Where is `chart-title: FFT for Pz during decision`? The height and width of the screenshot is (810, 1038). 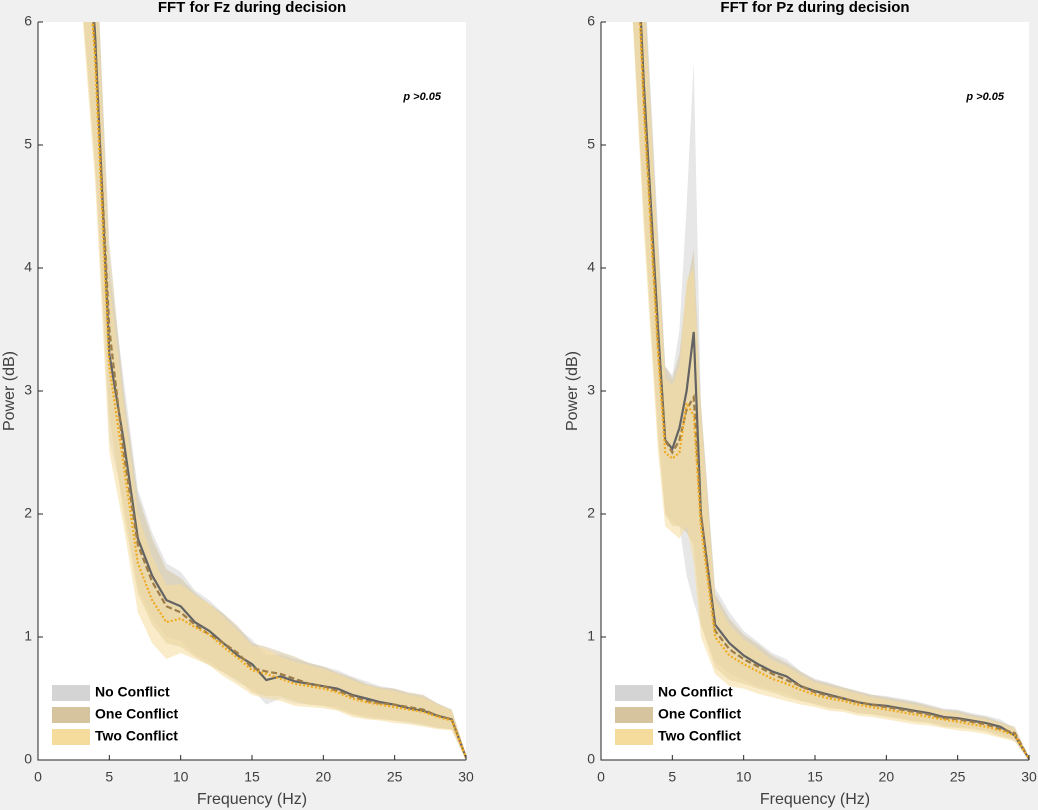
chart-title: FFT for Pz during decision is located at coordinates (814, 8).